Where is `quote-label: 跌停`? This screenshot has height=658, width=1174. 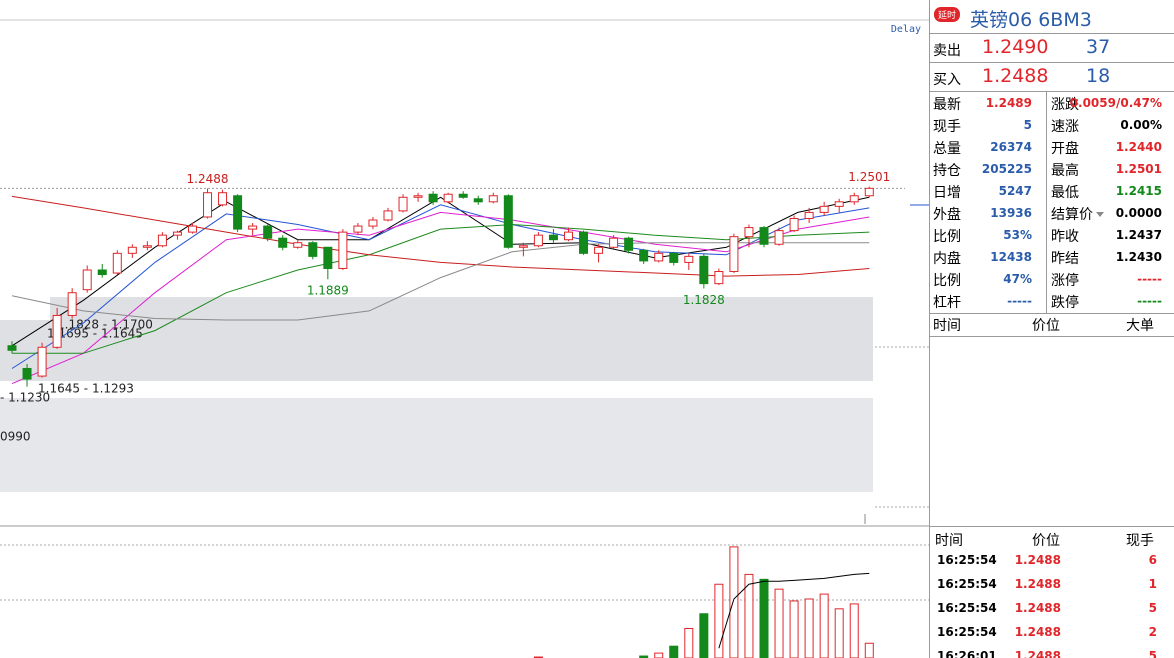 quote-label: 跌停 is located at coordinates (1065, 303).